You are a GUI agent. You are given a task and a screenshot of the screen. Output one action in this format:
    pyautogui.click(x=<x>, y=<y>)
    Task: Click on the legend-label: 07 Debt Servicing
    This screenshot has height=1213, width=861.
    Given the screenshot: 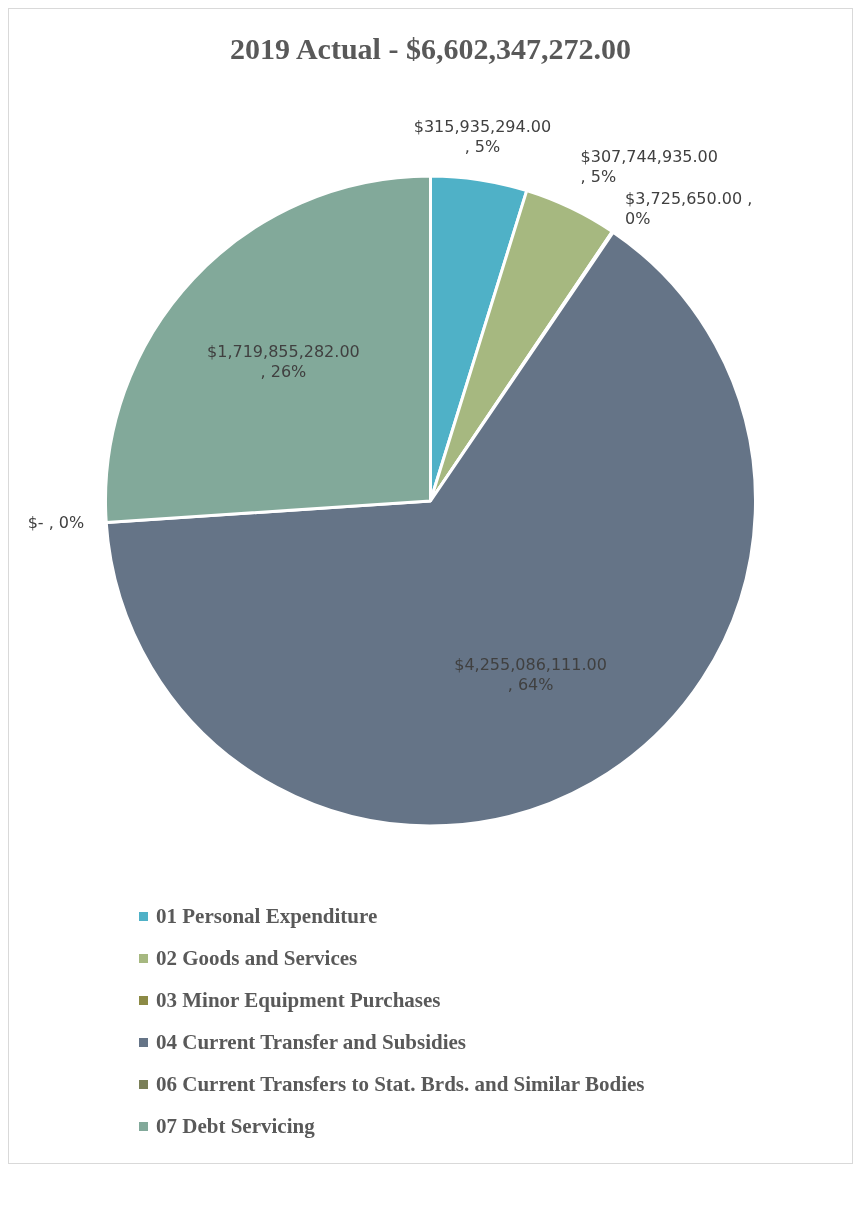 What is the action you would take?
    pyautogui.click(x=235, y=1126)
    